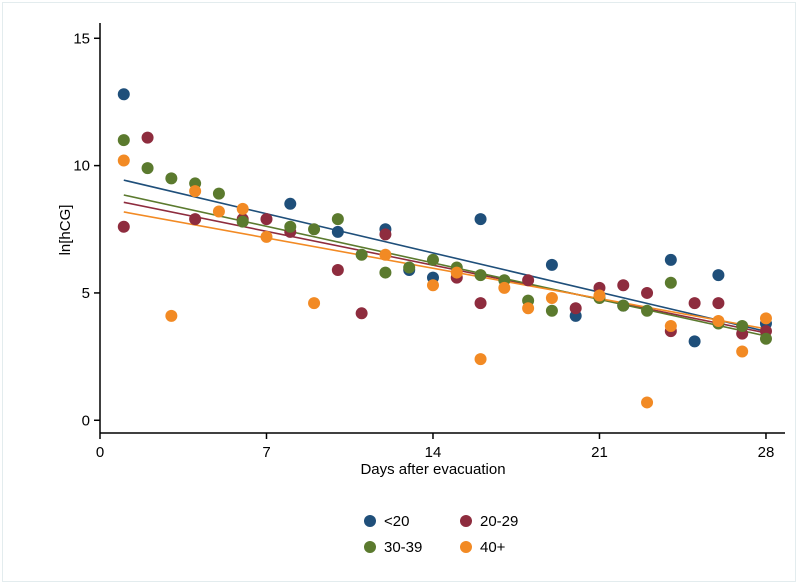 The height and width of the screenshot is (586, 800). What do you see at coordinates (599, 452) in the screenshot?
I see `x-tick-label: 21` at bounding box center [599, 452].